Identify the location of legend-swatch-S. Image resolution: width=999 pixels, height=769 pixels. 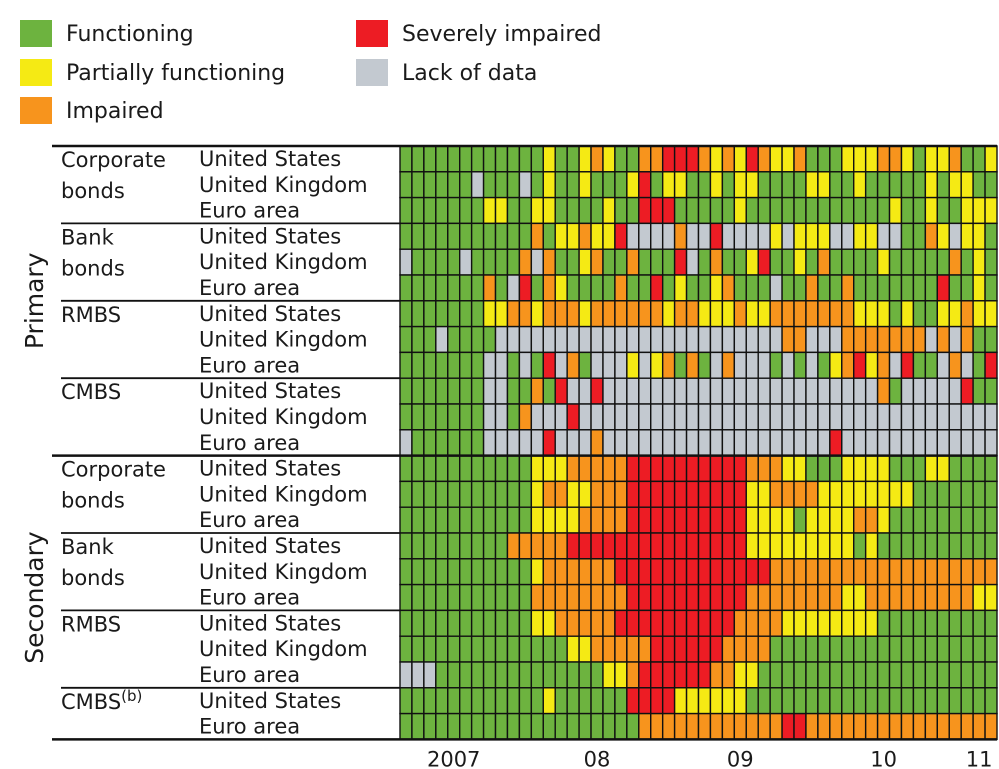
(372, 33).